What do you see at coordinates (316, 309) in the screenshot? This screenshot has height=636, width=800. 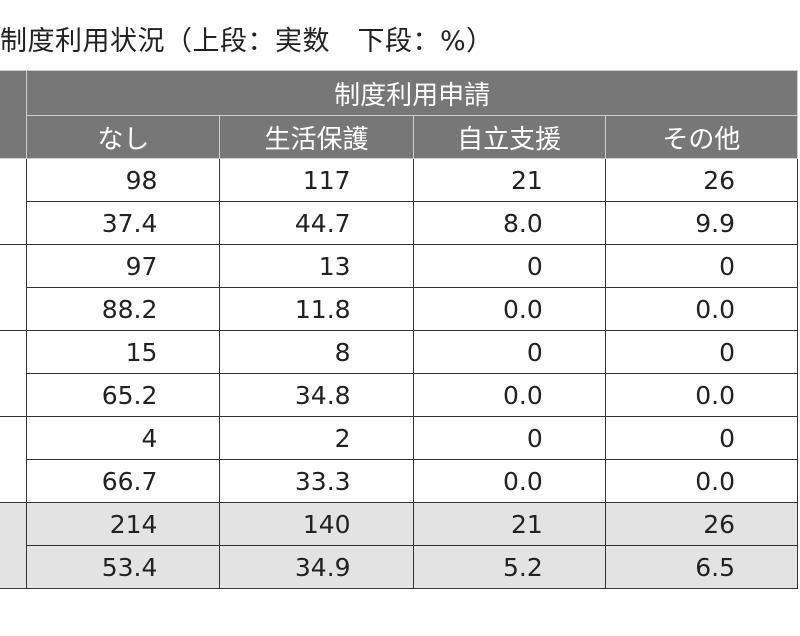 I see `percent-cell: 11.8` at bounding box center [316, 309].